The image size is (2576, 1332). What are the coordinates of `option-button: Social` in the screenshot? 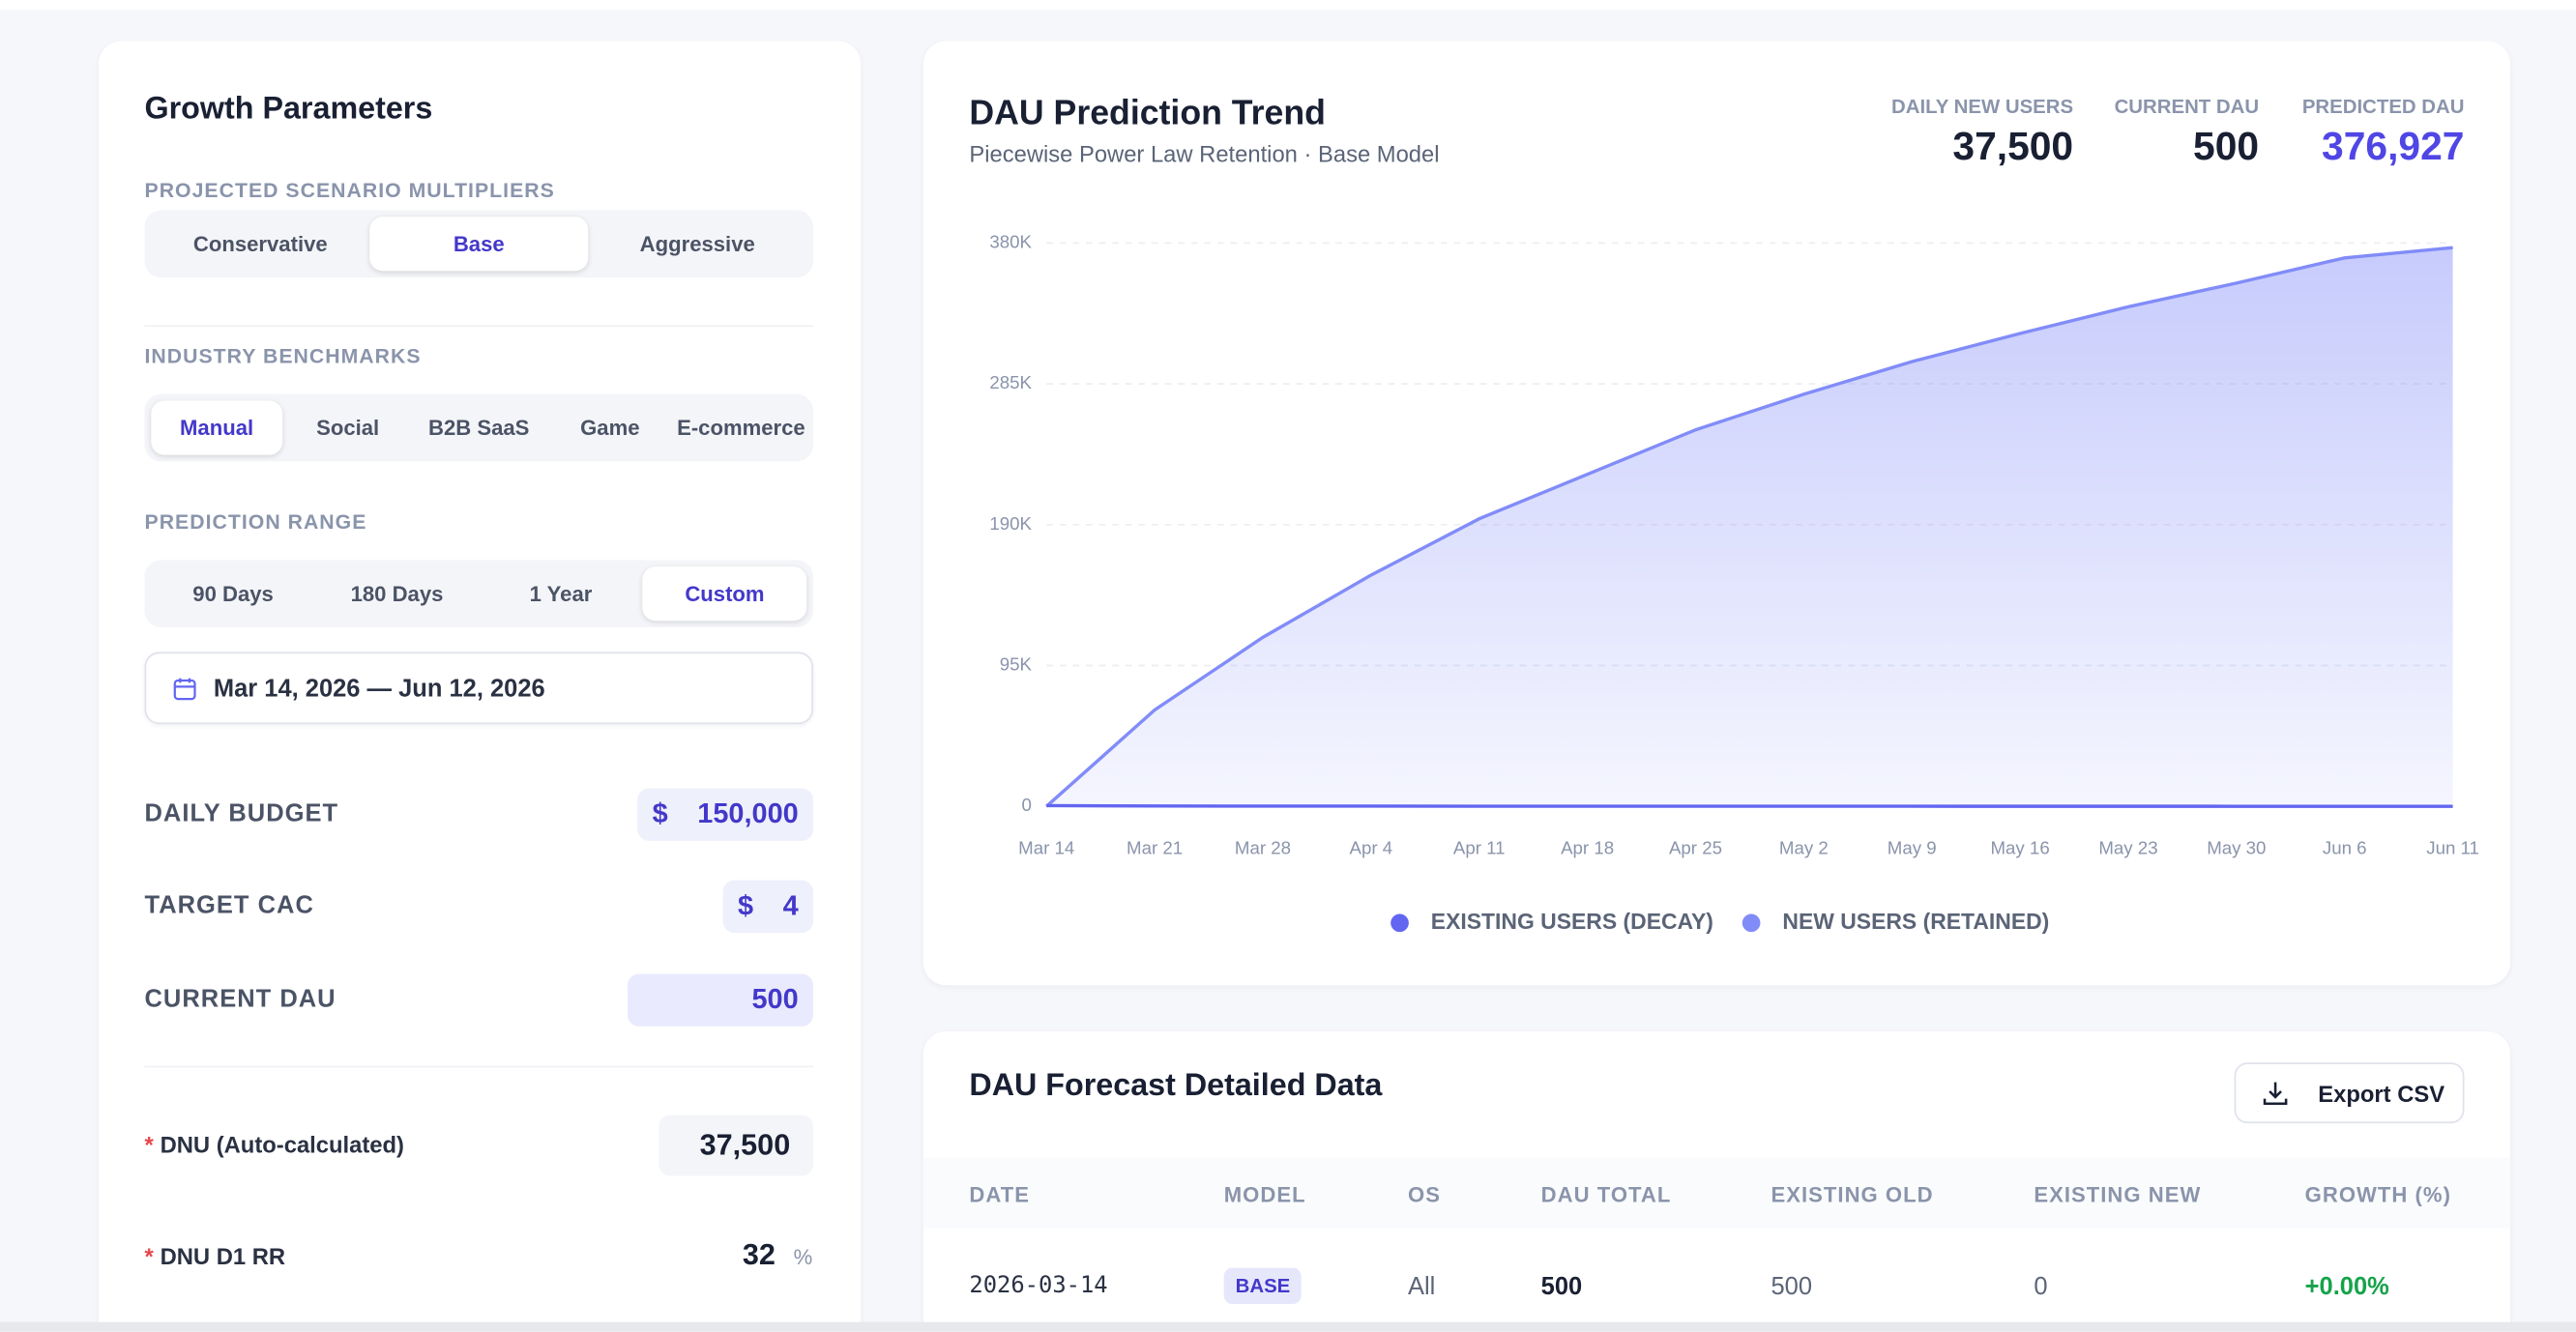 It's located at (348, 428).